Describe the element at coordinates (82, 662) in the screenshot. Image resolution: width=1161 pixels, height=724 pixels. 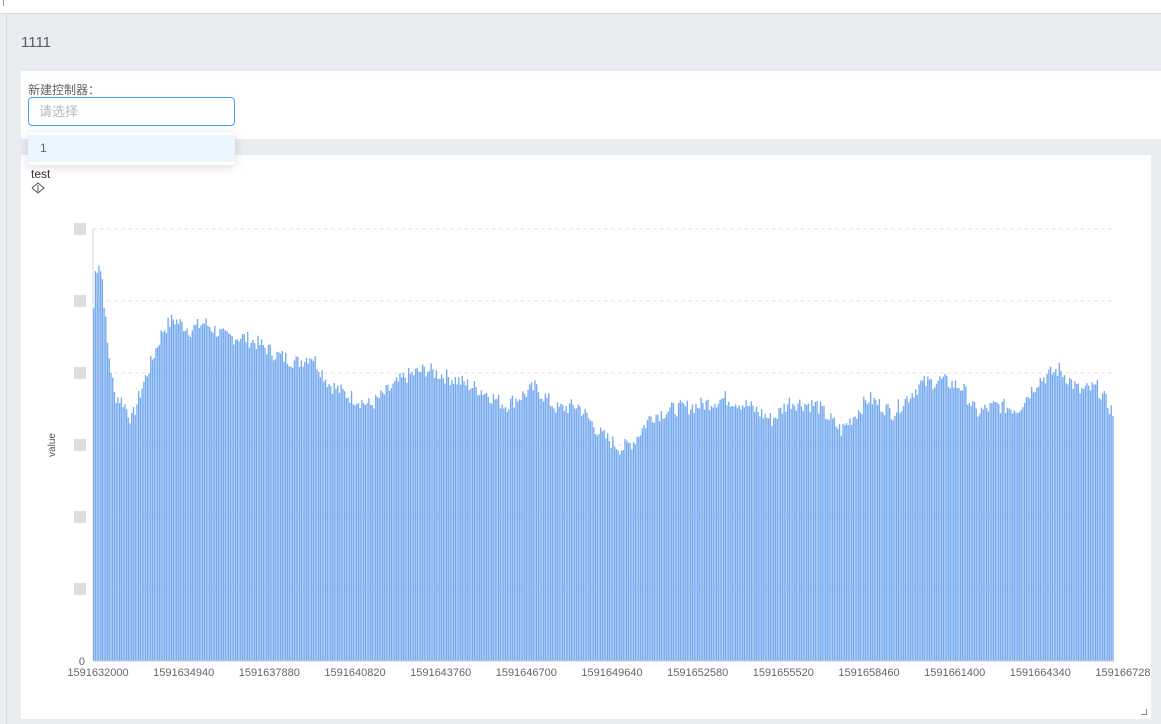
I see `y-tick-label: 0` at that location.